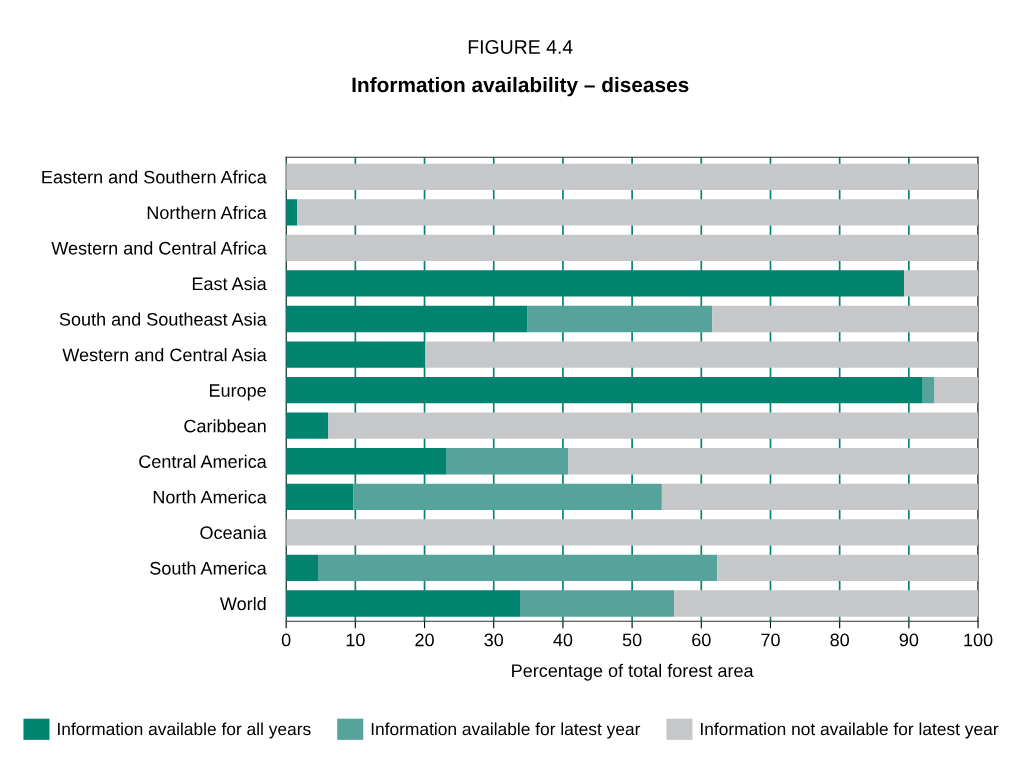  I want to click on y-tick-label: Central America, so click(203, 461).